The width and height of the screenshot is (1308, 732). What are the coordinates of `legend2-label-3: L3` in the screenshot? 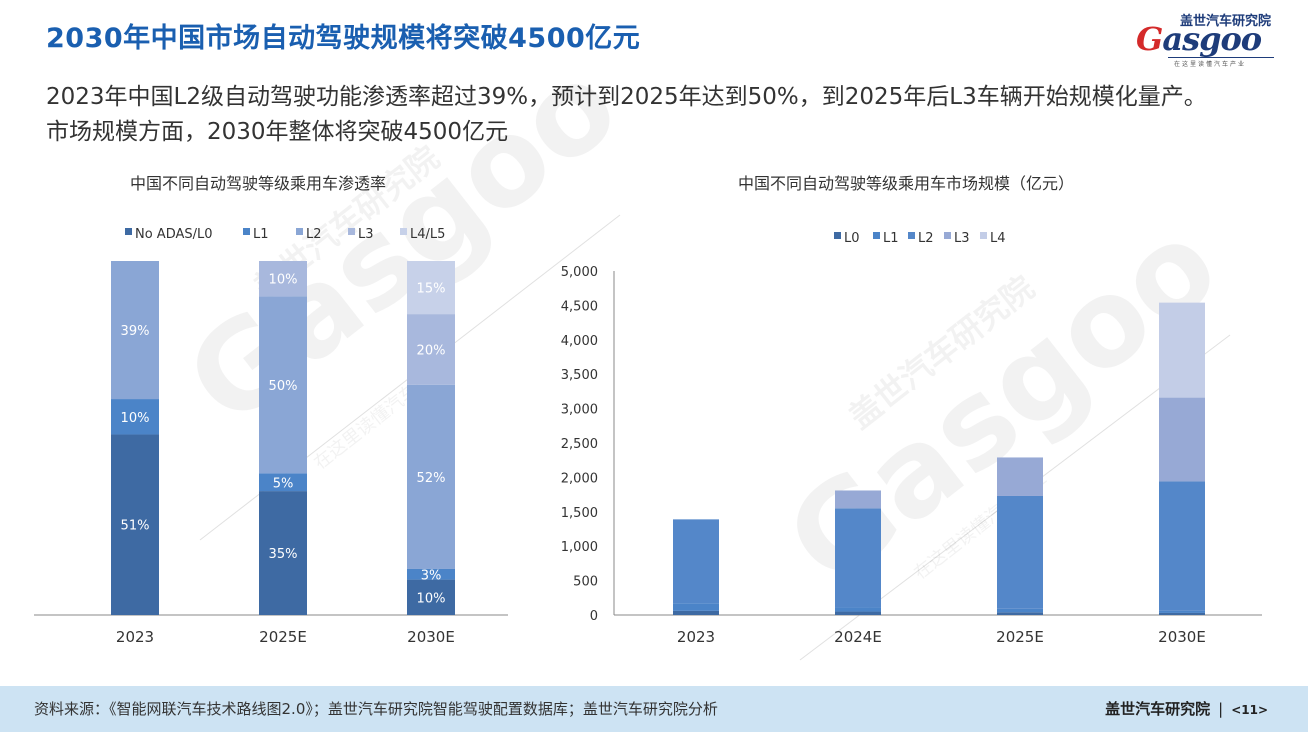 It's located at (962, 238).